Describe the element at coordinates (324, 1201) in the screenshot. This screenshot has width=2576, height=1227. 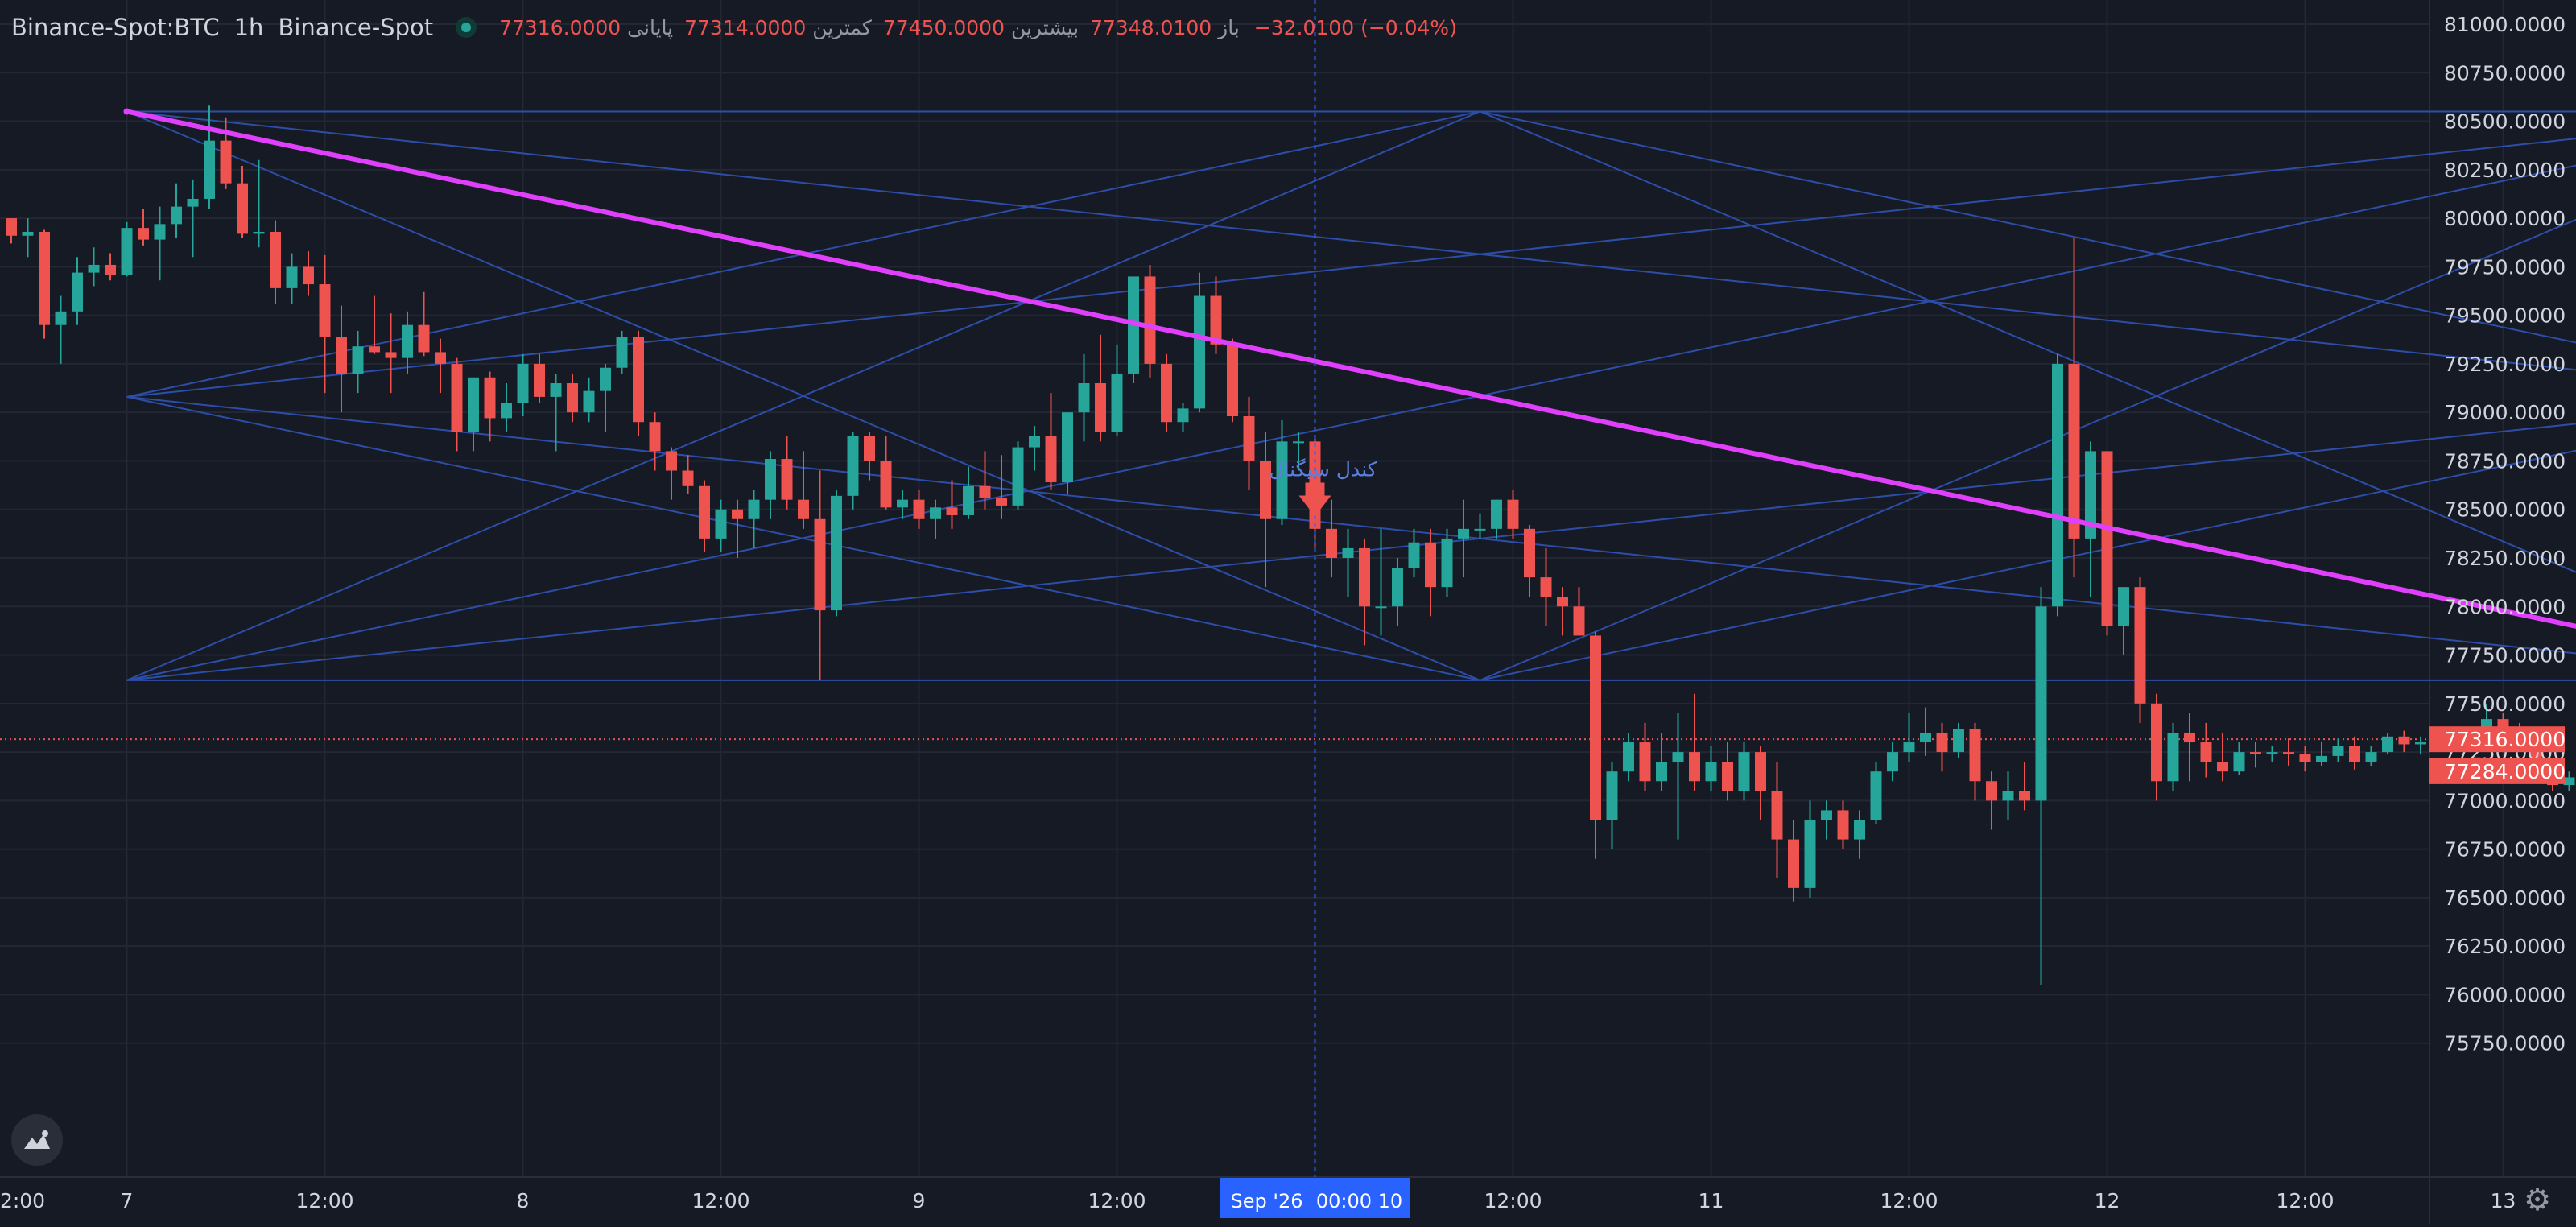
I see `time-tick-label: 12:00` at that location.